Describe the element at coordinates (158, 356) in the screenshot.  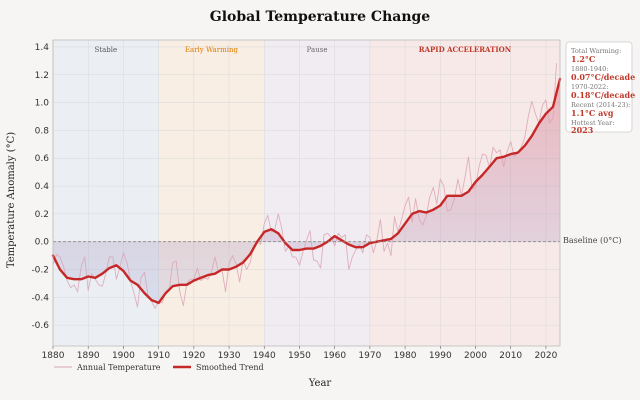
I see `x-tick-label: 1910` at that location.